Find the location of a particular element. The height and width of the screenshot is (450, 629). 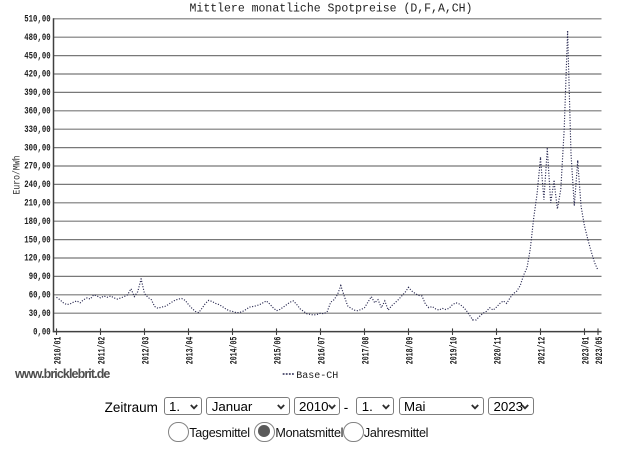

svg-text: 240,00 is located at coordinates (37, 185).